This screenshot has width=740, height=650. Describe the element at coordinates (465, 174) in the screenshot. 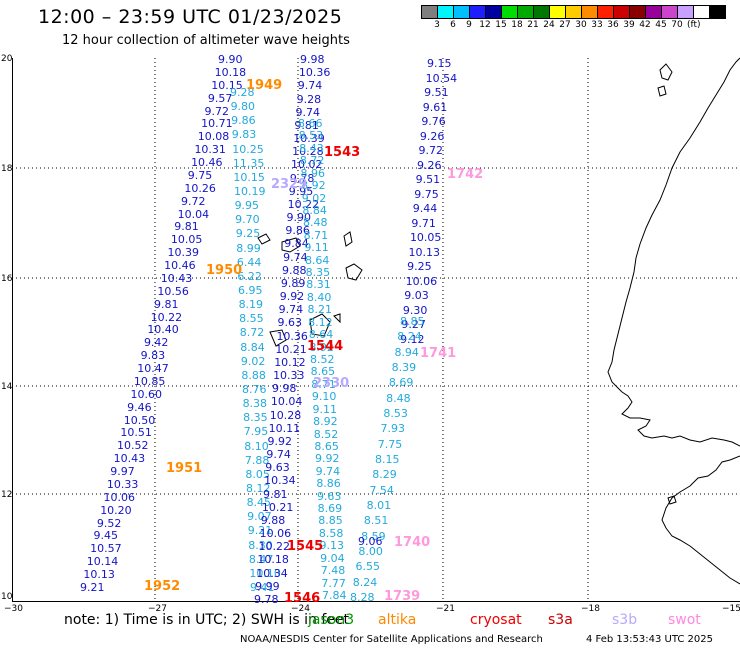

I see `pass-label-1742: 1742` at that location.